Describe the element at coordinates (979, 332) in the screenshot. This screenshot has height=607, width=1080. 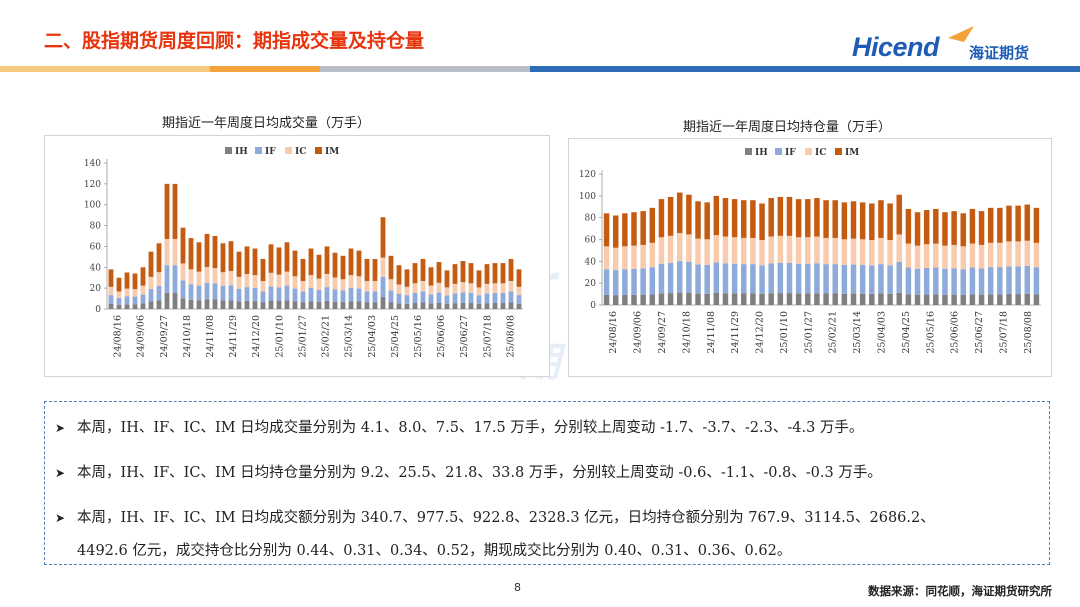
I see `x-tick-label: 25/06/27` at that location.